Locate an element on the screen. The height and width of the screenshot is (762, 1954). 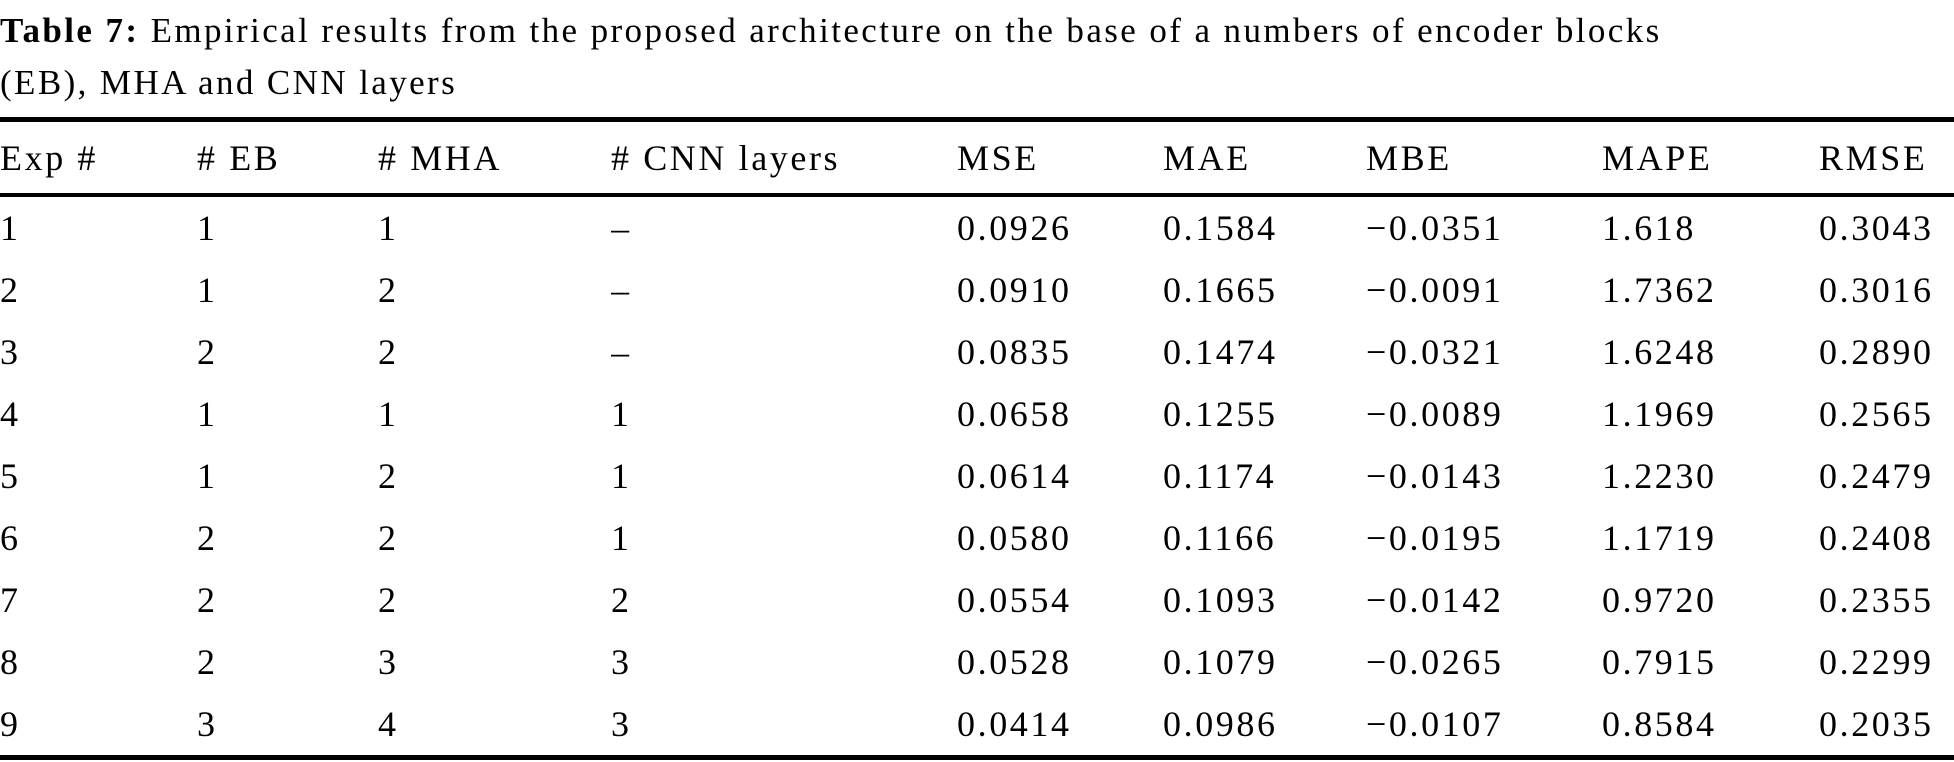
cell-r8-c2: 3 is located at coordinates (388, 662).